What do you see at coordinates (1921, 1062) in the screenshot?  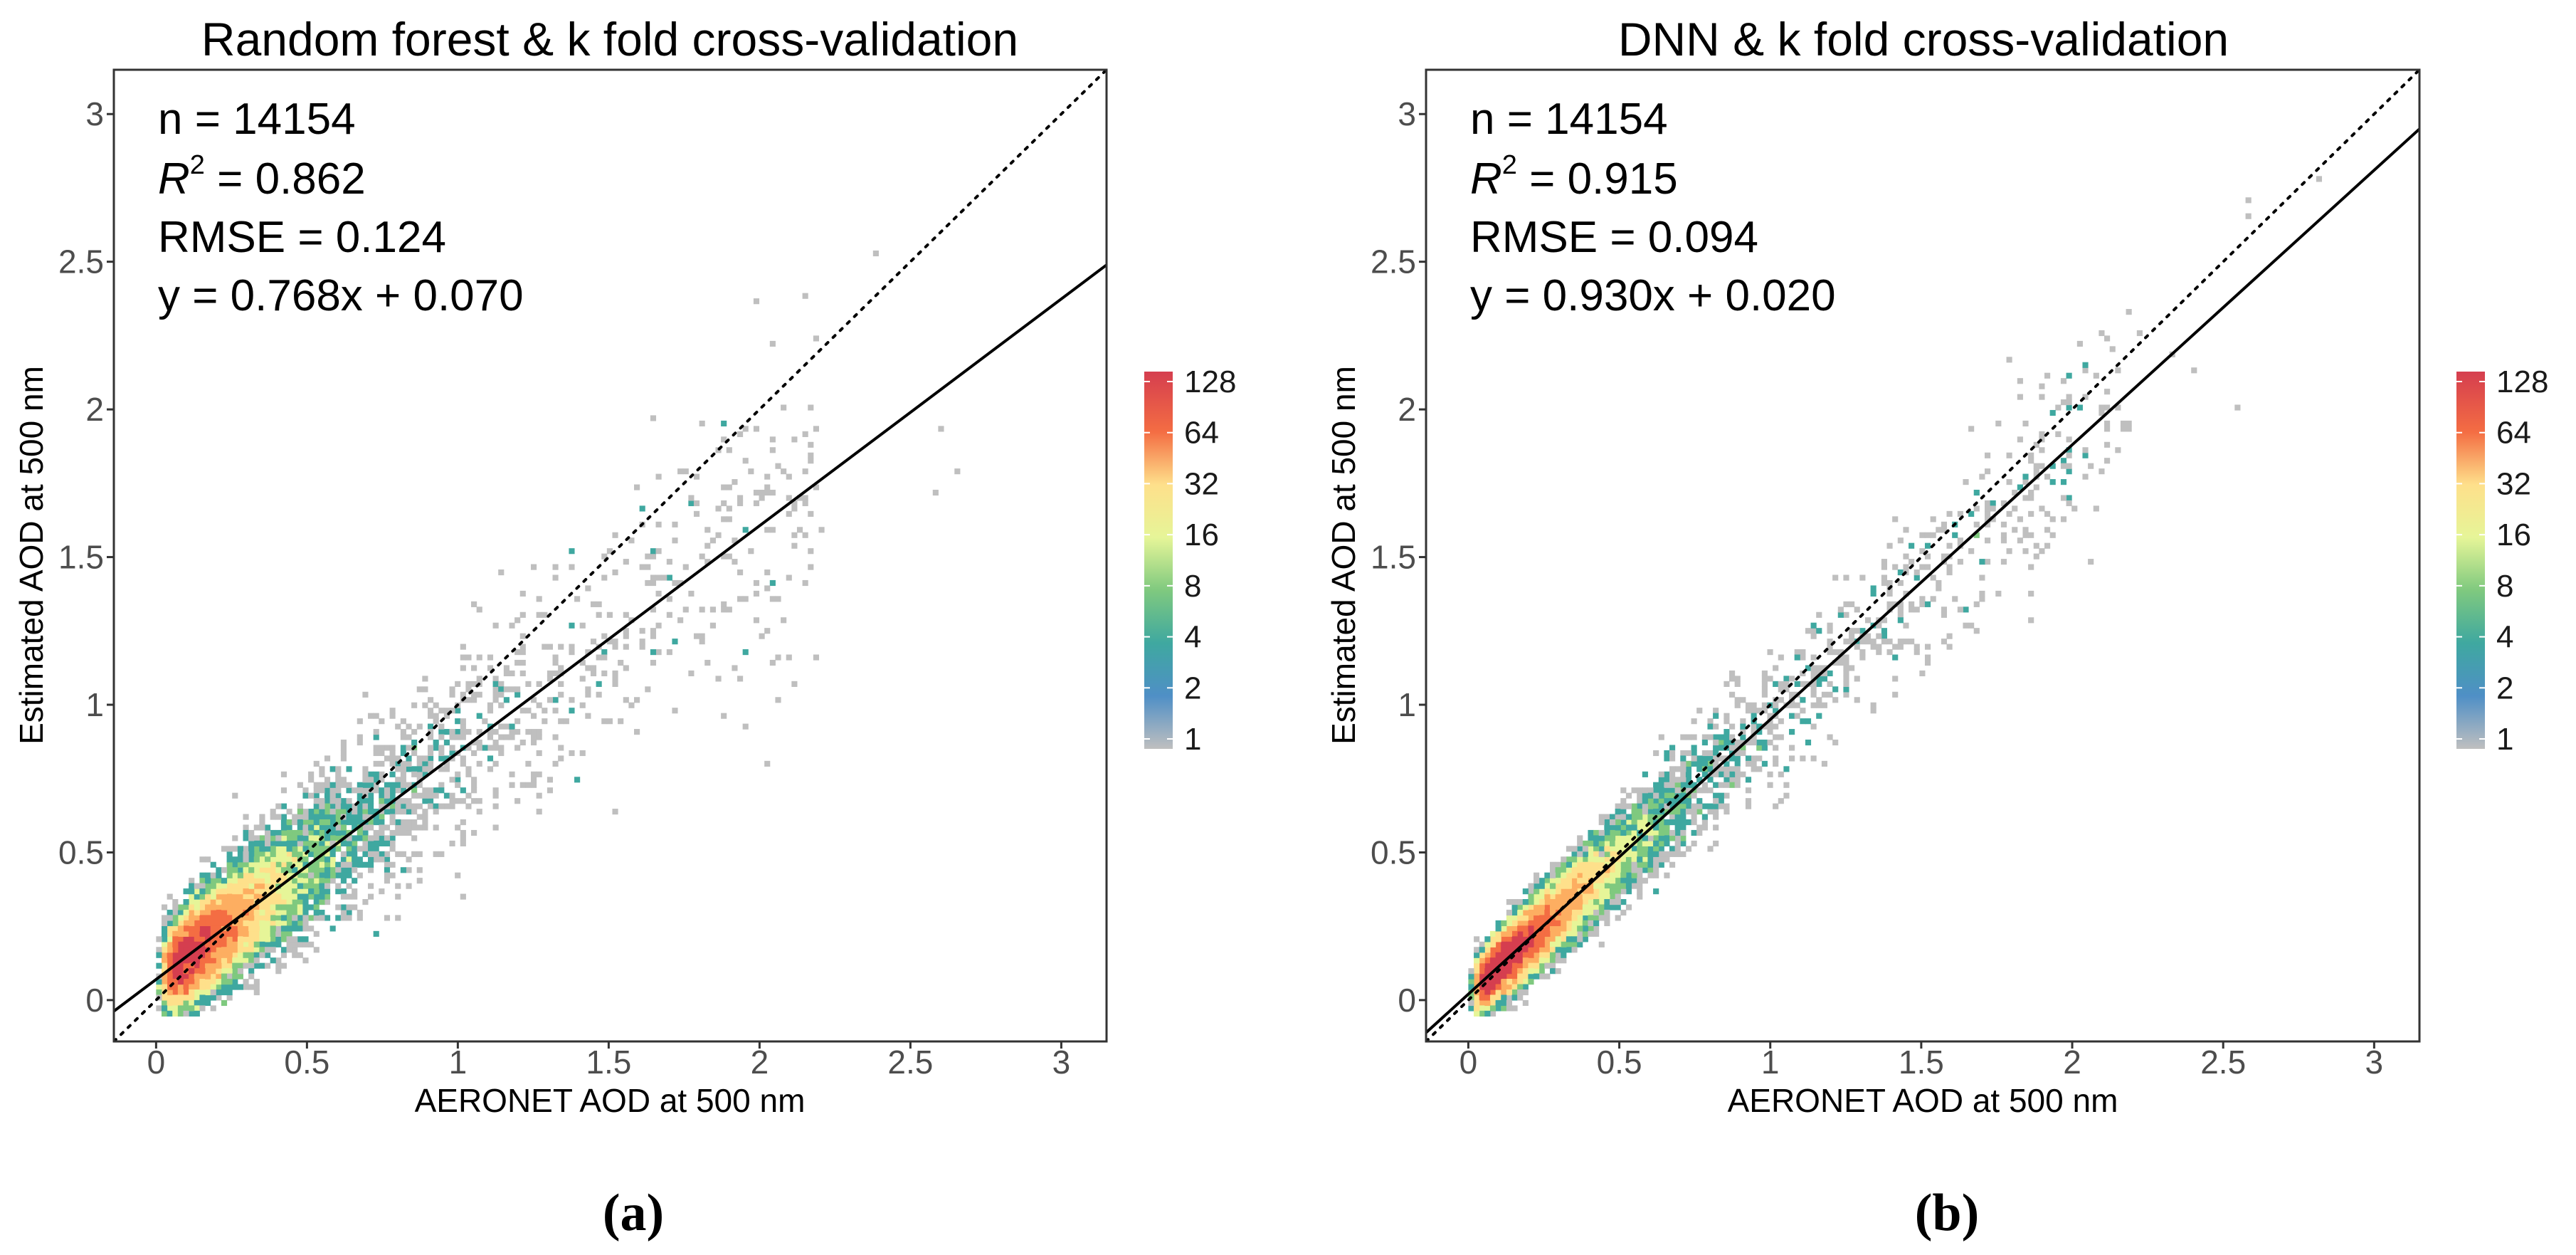 I see `panel-b-xtick-label: 1.5` at bounding box center [1921, 1062].